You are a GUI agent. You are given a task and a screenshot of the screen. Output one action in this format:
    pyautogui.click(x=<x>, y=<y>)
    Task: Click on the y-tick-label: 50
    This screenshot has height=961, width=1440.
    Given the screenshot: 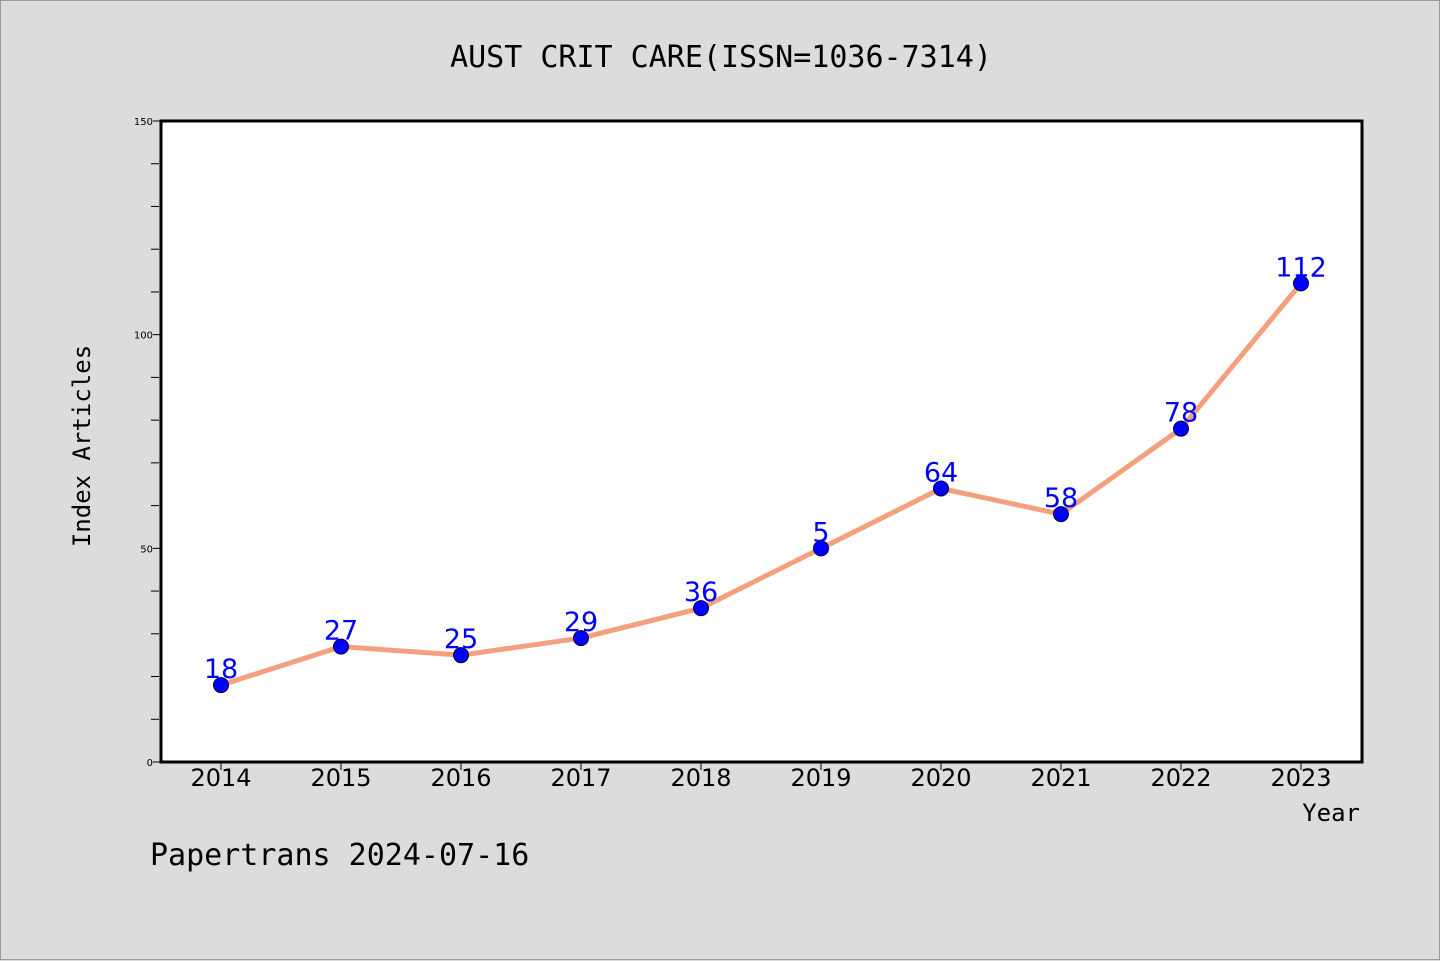 What is the action you would take?
    pyautogui.click(x=146, y=549)
    